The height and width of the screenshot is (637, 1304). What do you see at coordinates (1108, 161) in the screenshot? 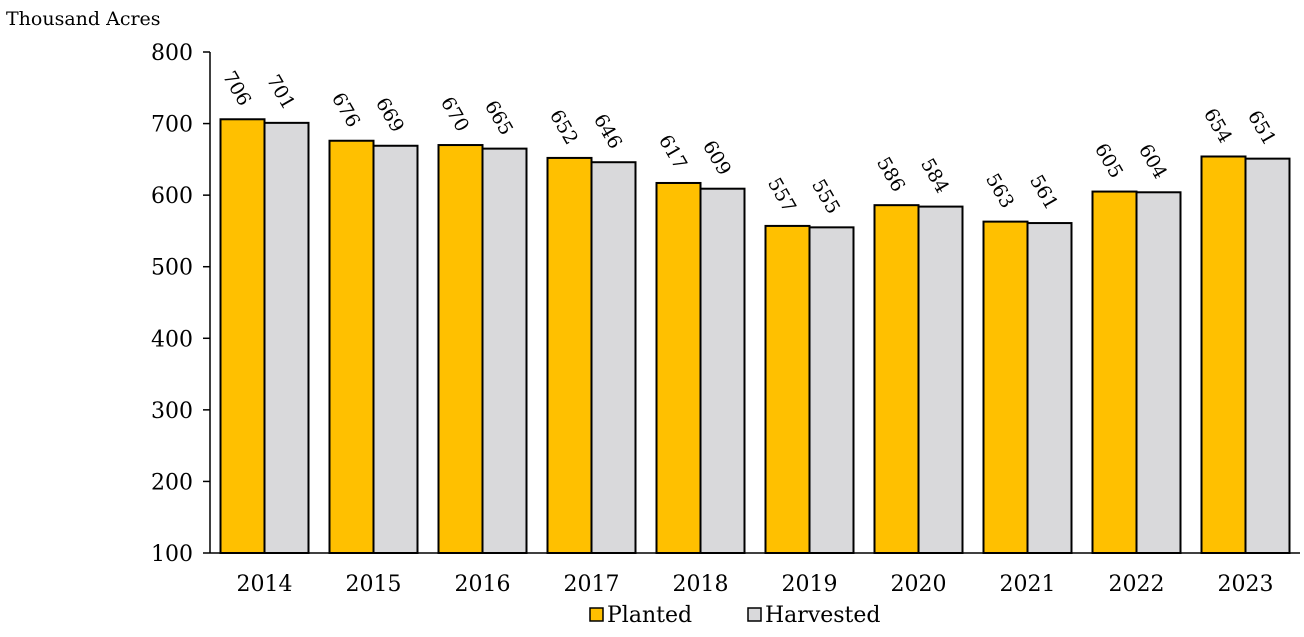
I see `data-label: 605` at bounding box center [1108, 161].